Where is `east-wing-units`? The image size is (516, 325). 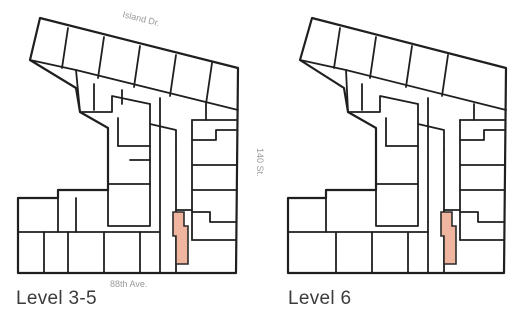 east-wing-units is located at coordinates (214, 172).